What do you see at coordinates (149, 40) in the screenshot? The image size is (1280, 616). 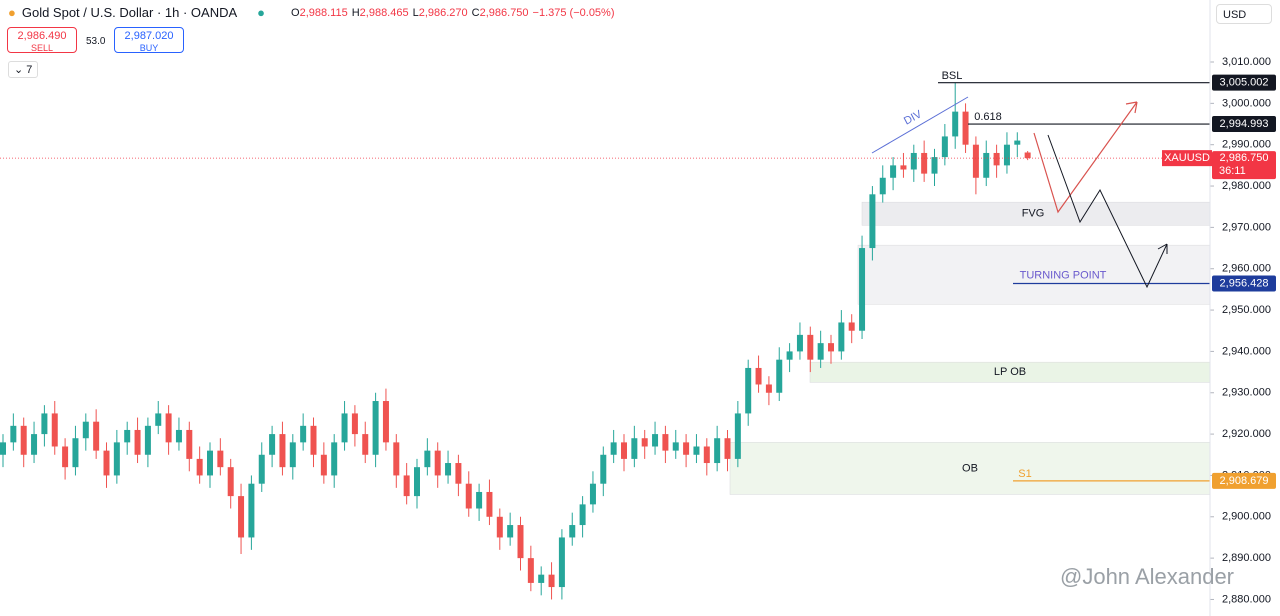 I see `buy-button: 2,987.020 BUY` at bounding box center [149, 40].